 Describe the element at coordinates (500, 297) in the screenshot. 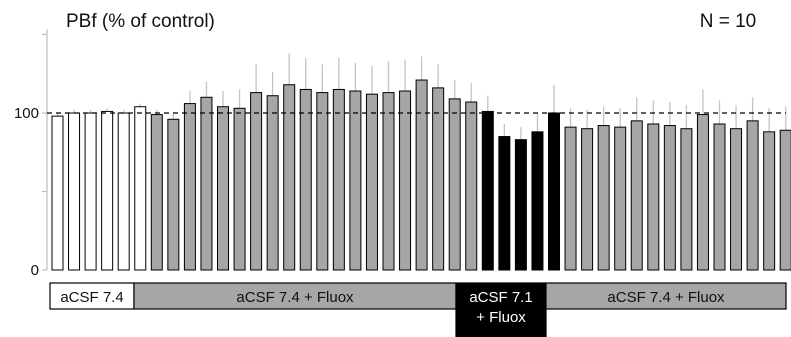

I see `condition-label: aCSF 7.1` at that location.